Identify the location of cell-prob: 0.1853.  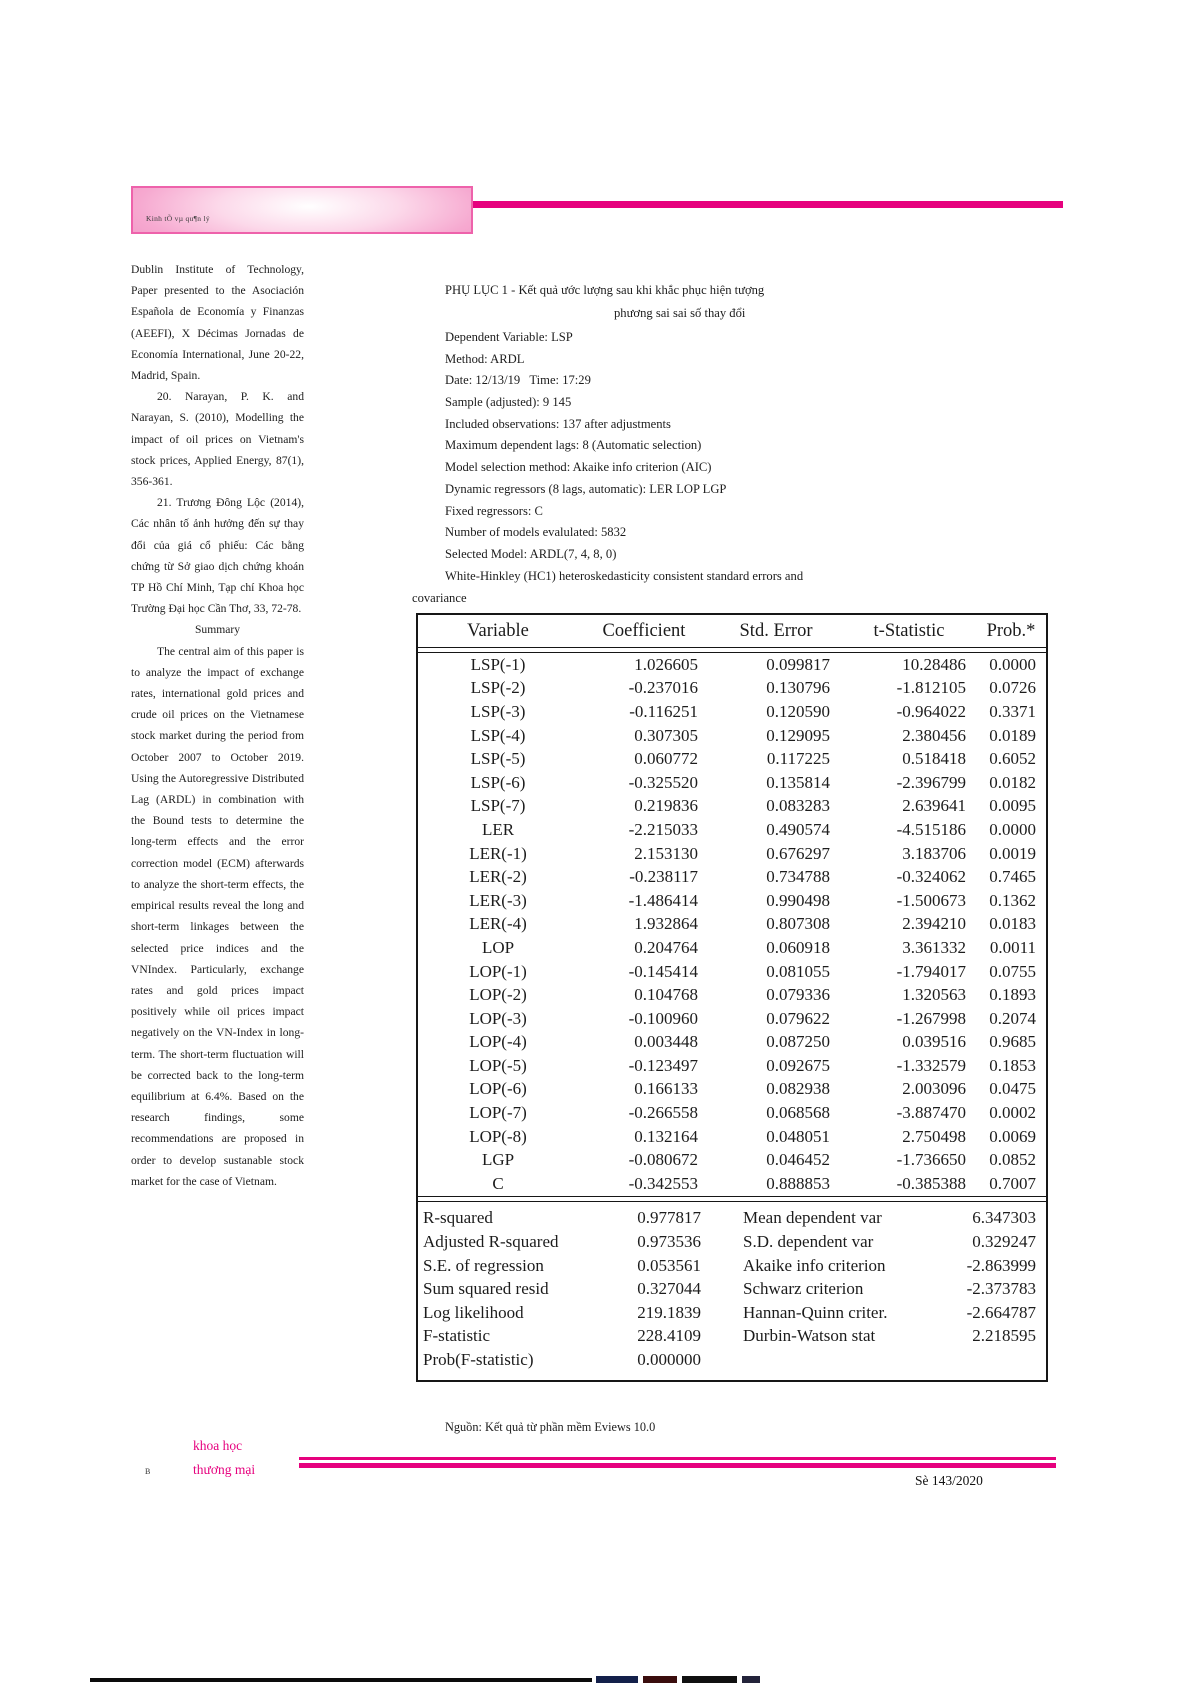
(1012, 1065).